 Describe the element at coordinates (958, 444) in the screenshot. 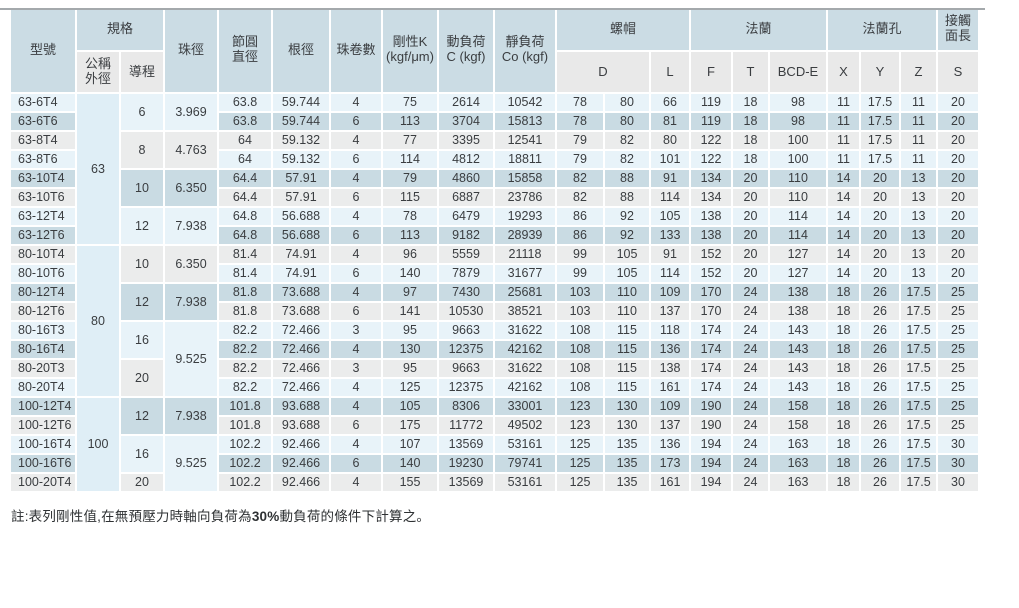

I see `contact-s-cell: 30` at that location.